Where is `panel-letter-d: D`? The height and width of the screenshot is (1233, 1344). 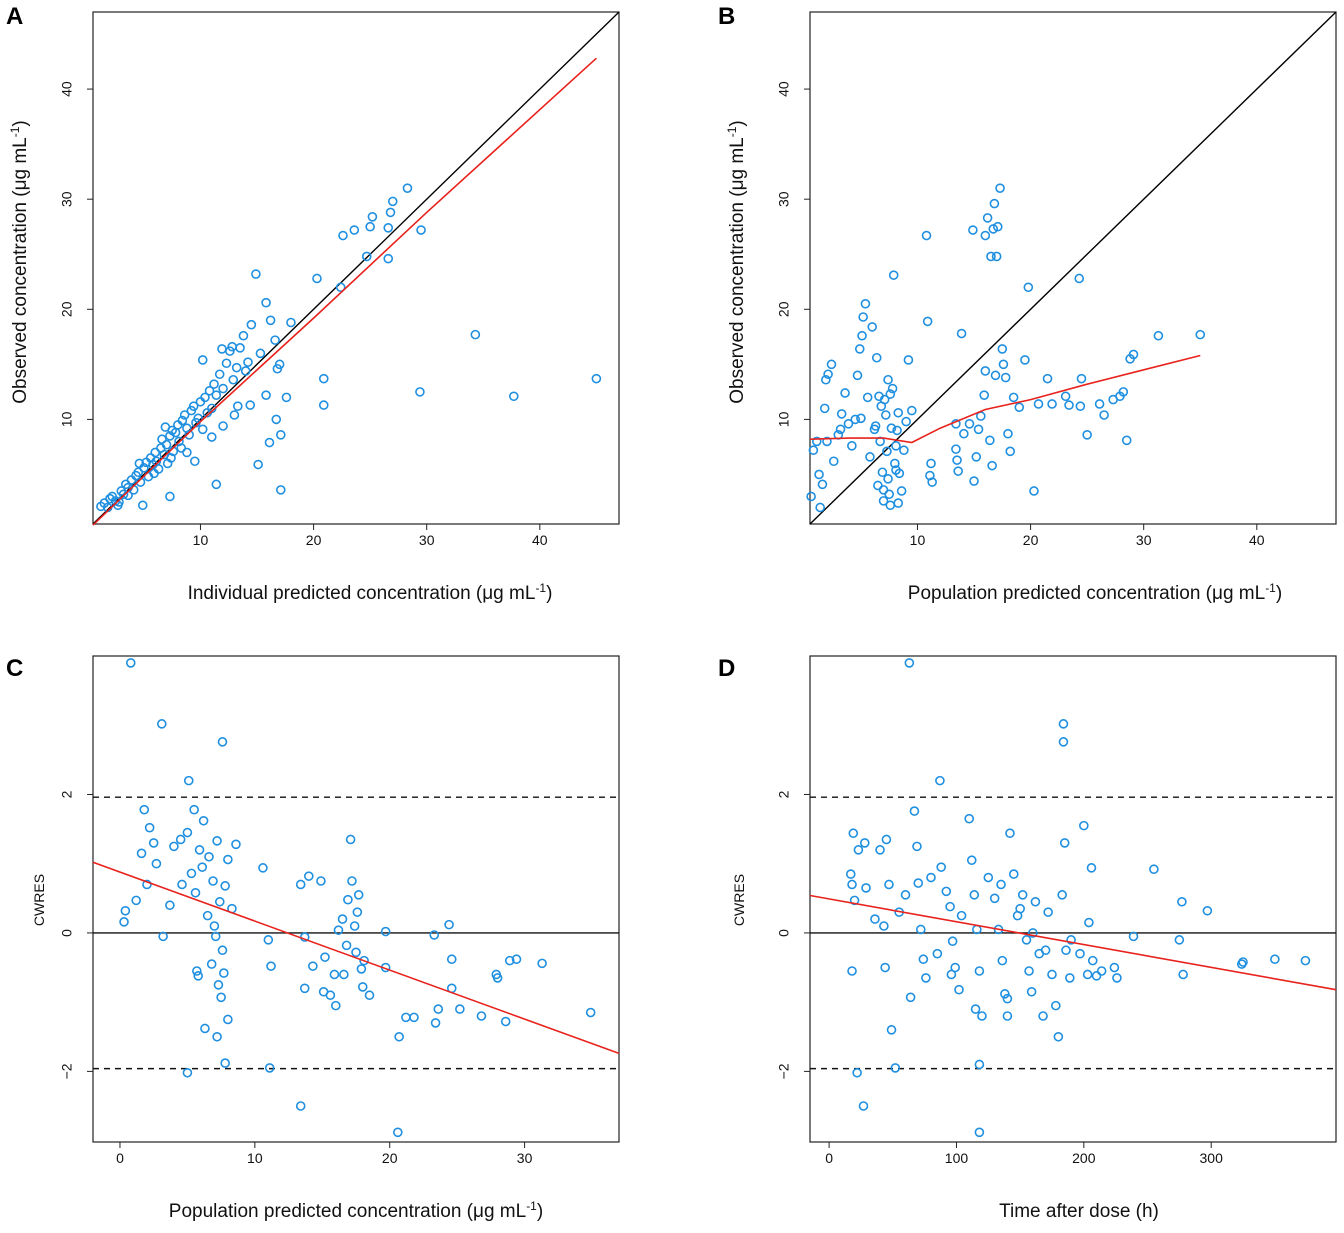
panel-letter-d: D is located at coordinates (726, 668).